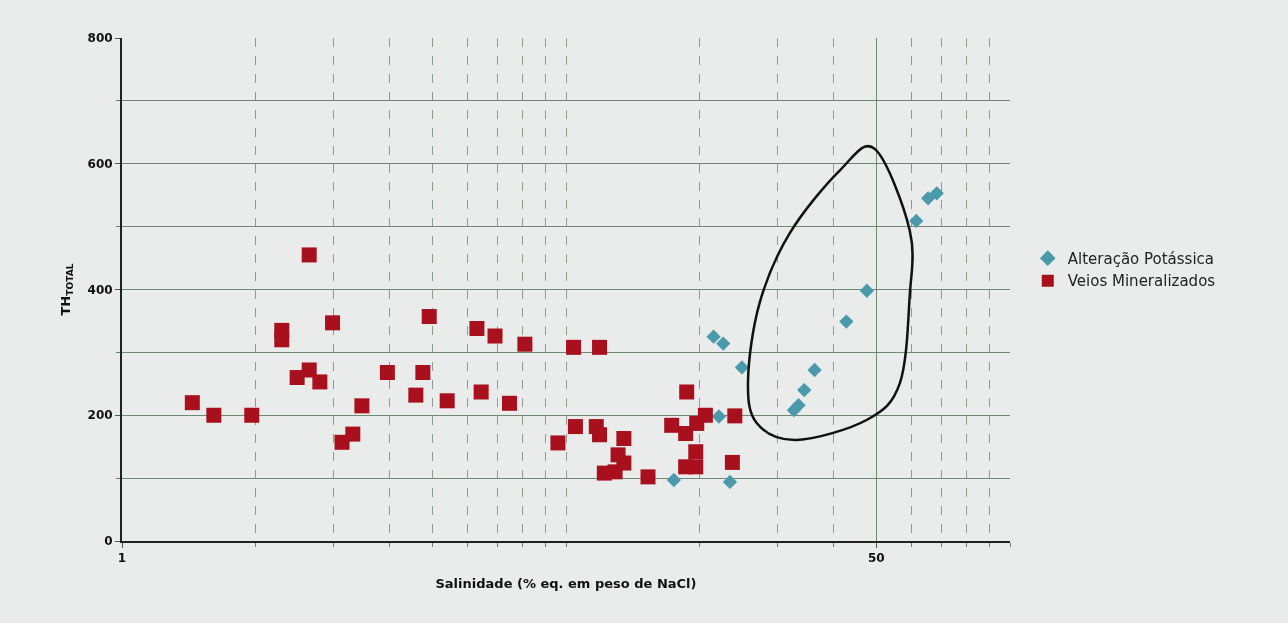 The height and width of the screenshot is (623, 1288). I want to click on x-axis-title: Salinidade (% eq. em peso de NaCl), so click(566, 583).